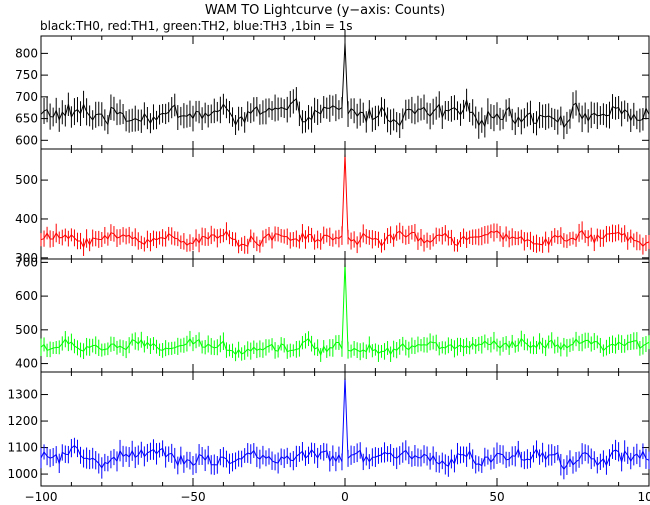  I want to click on x-tick-label: 50, so click(496, 497).